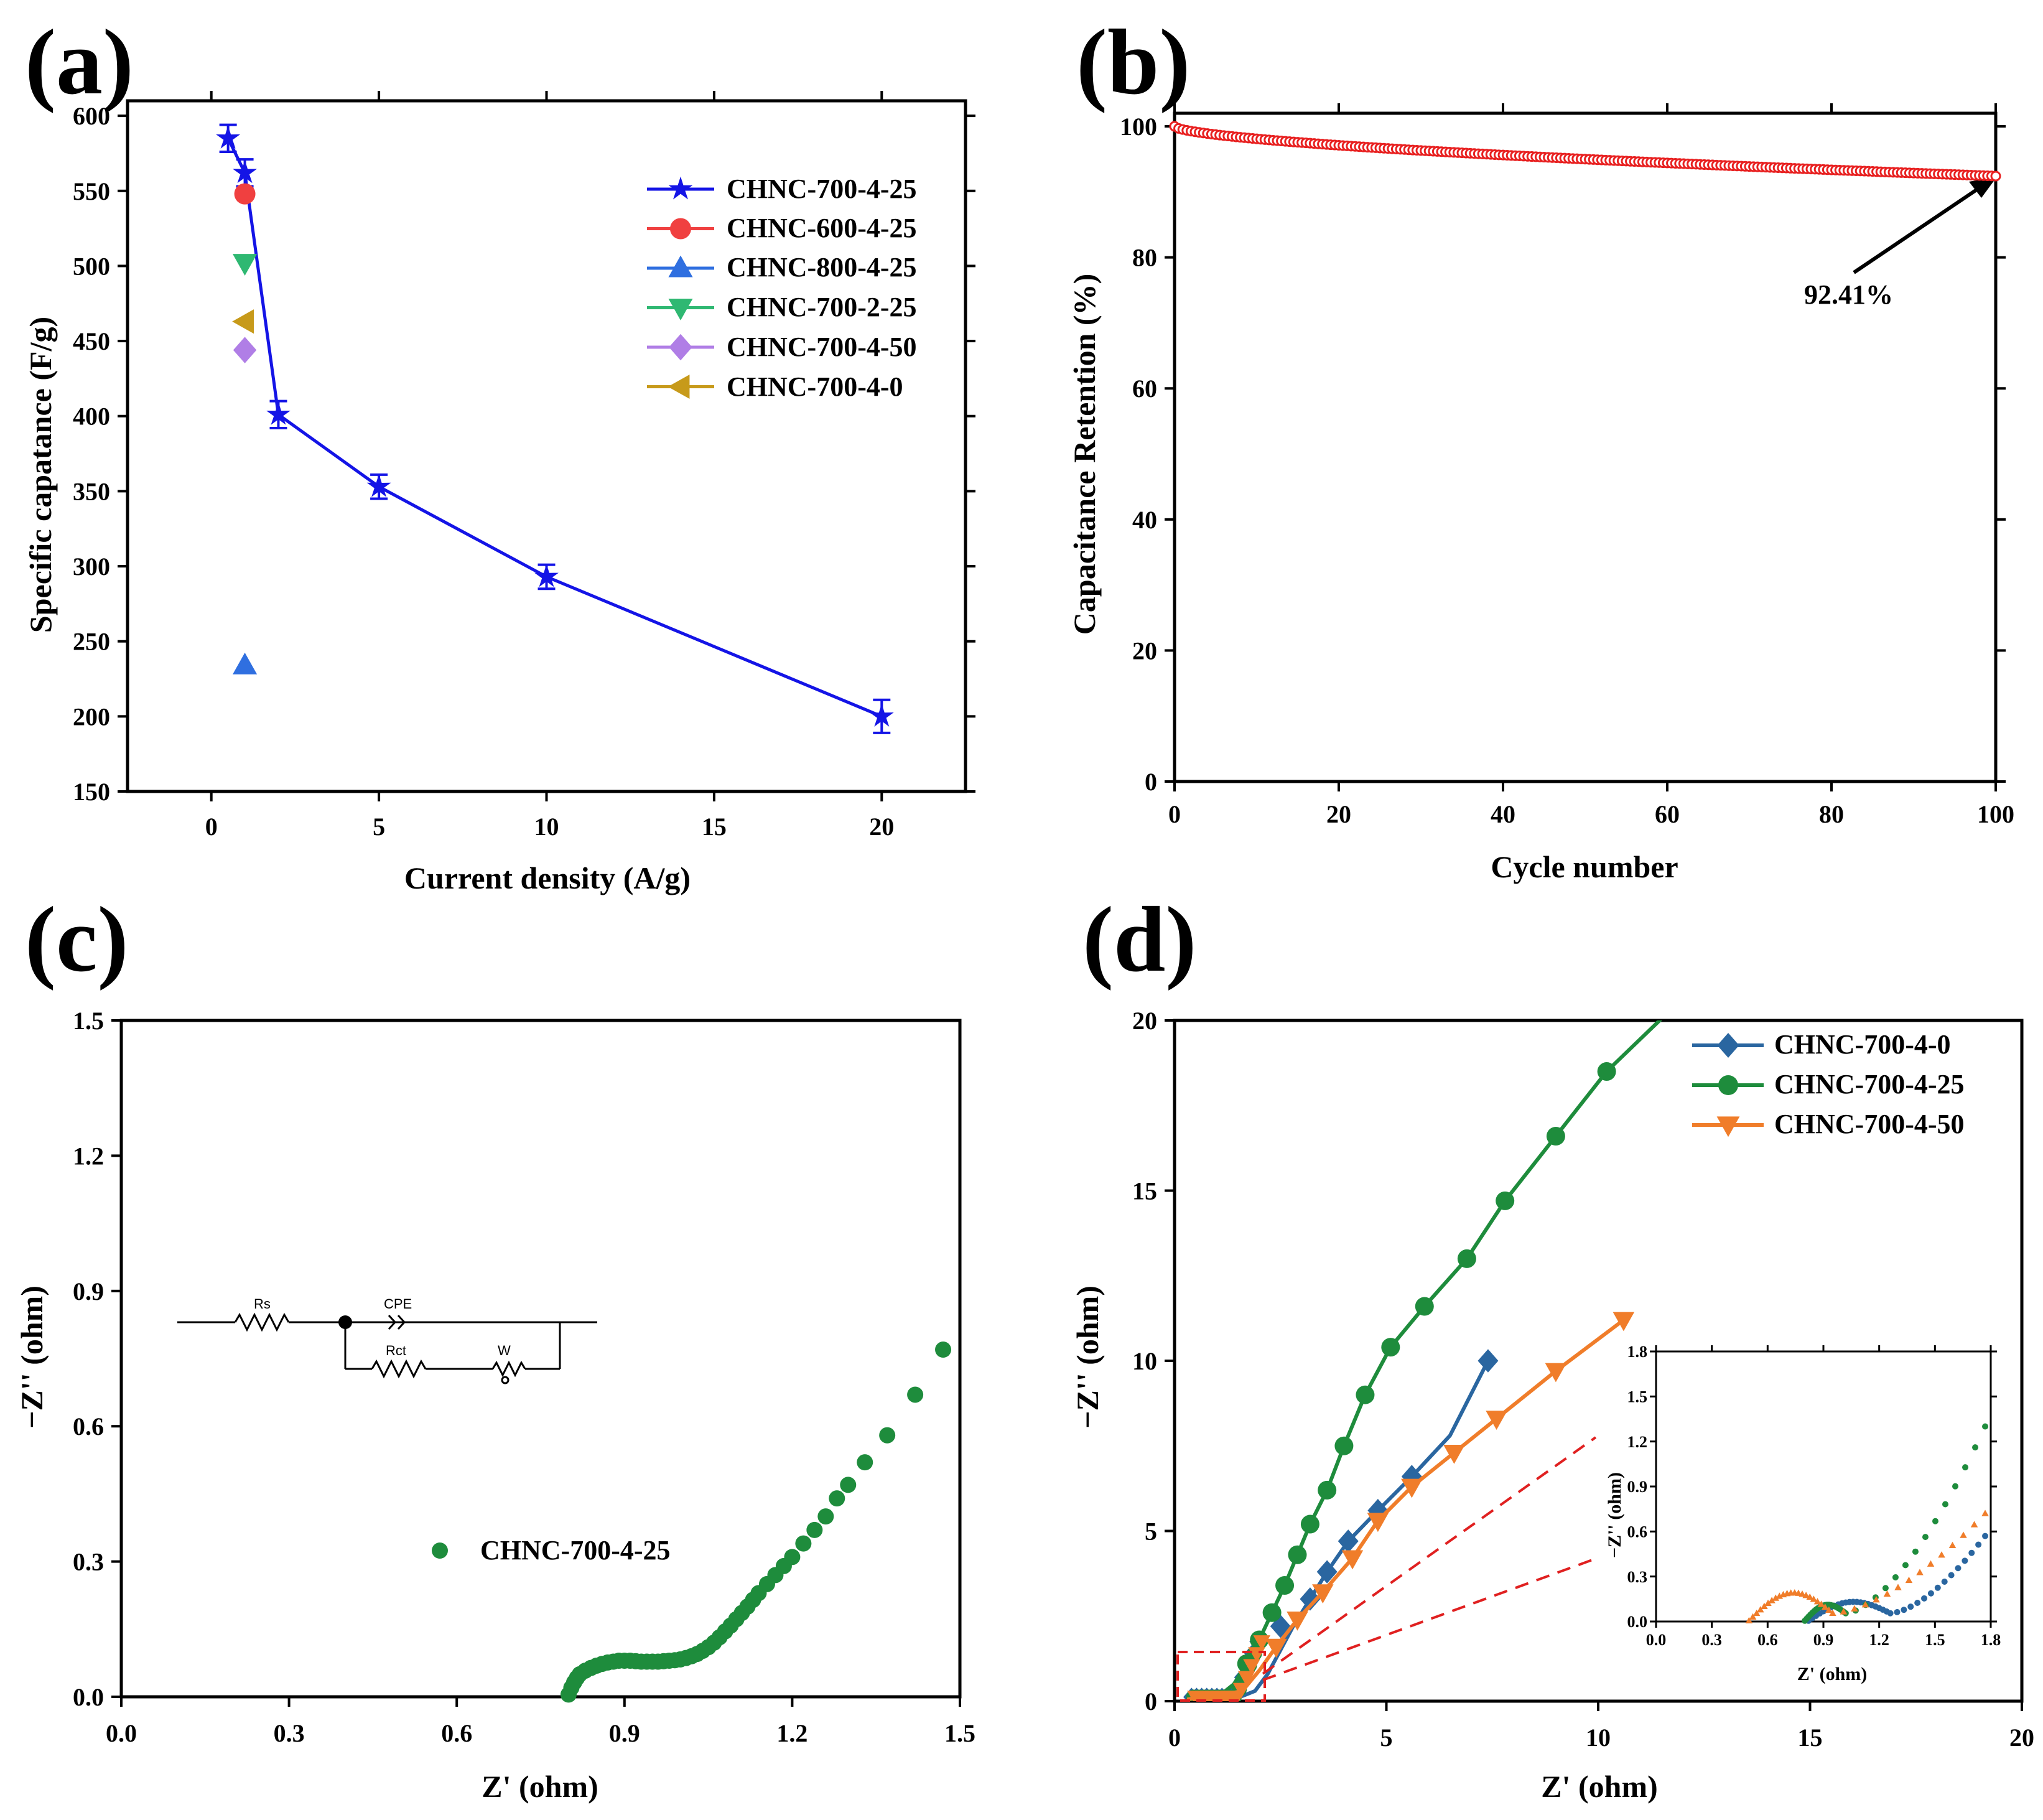 The width and height of the screenshot is (2043, 1820). Describe the element at coordinates (1637, 1397) in the screenshot. I see `inset-ytick-label-5: 1.5` at that location.